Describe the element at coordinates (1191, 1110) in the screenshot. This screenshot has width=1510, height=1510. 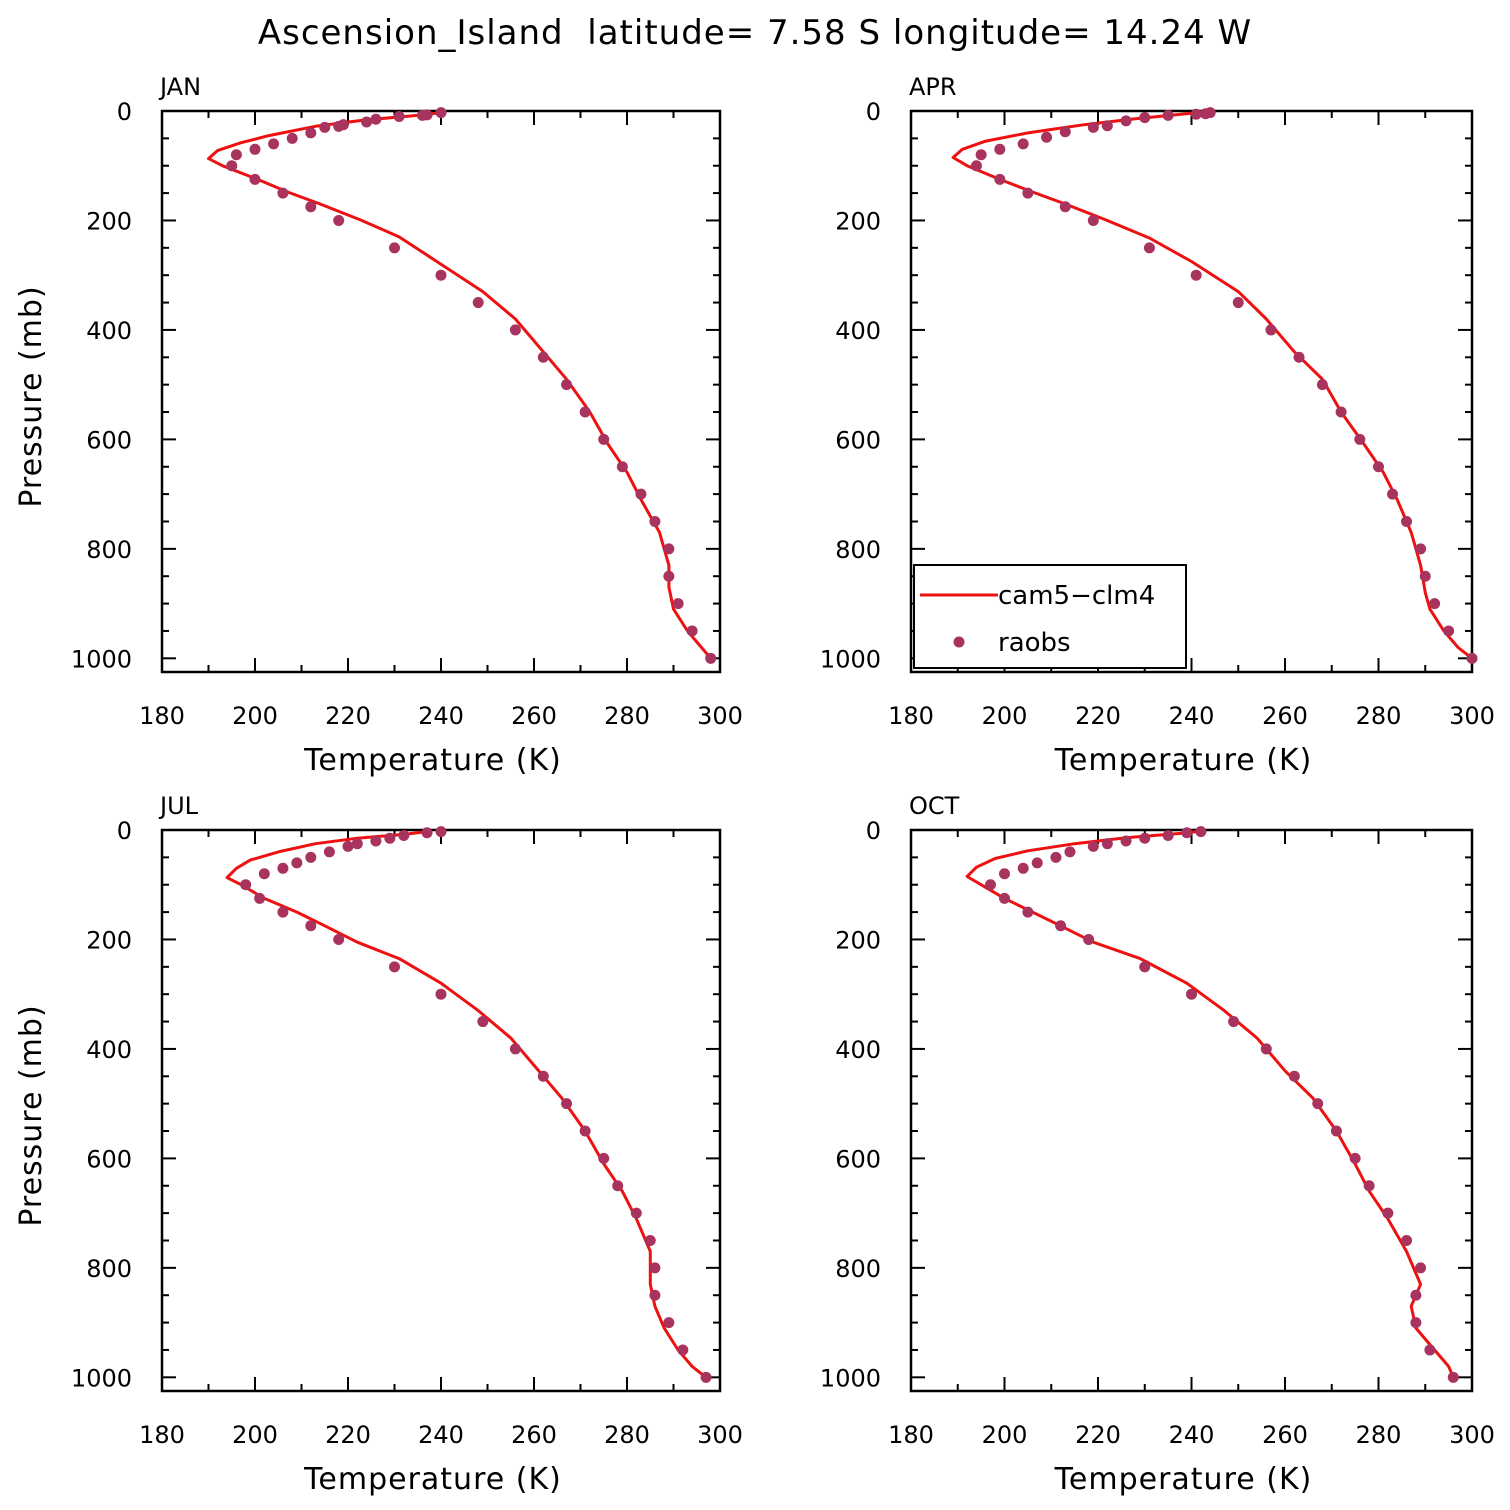
I see `plot-frame-oct` at that location.